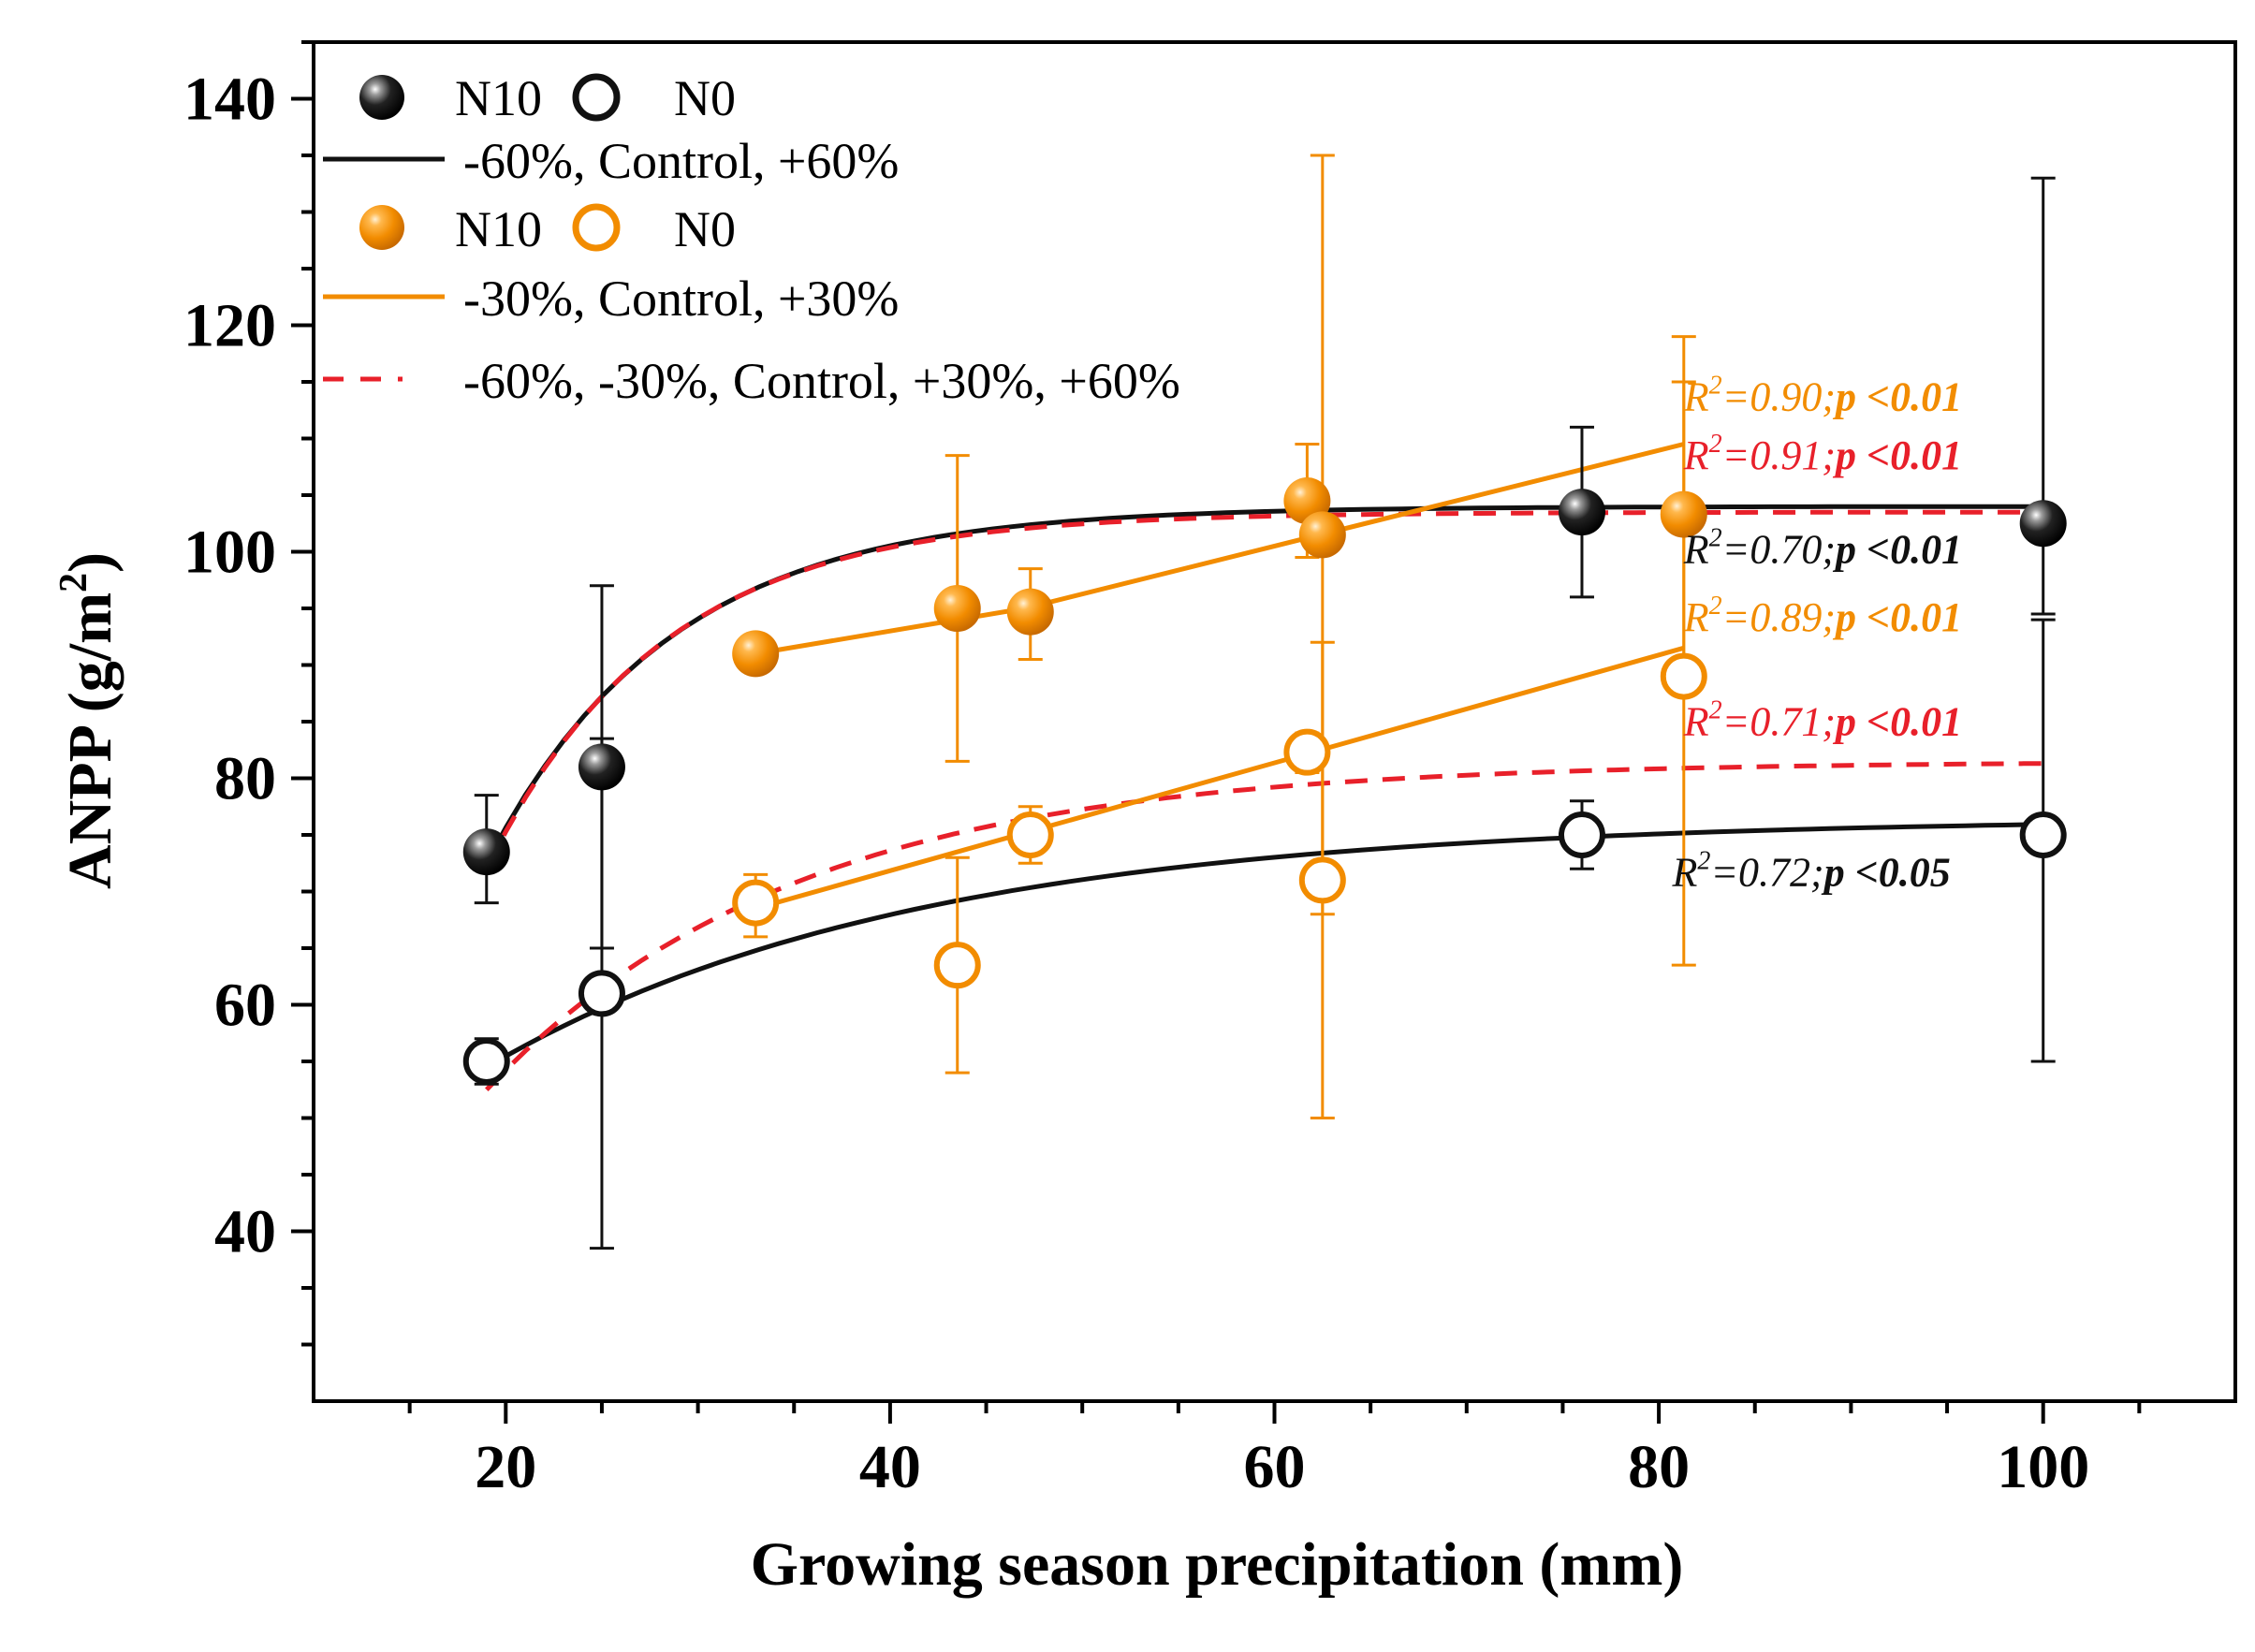 The width and height of the screenshot is (2255, 1652). I want to click on x-axis-title: Growing season precipitation (mm), so click(1217, 1564).